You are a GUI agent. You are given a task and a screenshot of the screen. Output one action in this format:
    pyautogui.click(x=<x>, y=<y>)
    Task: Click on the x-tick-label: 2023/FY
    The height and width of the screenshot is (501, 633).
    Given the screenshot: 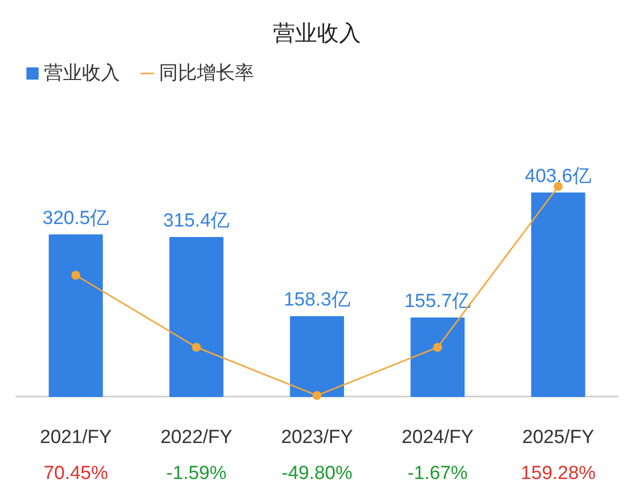 What is the action you would take?
    pyautogui.click(x=317, y=437)
    